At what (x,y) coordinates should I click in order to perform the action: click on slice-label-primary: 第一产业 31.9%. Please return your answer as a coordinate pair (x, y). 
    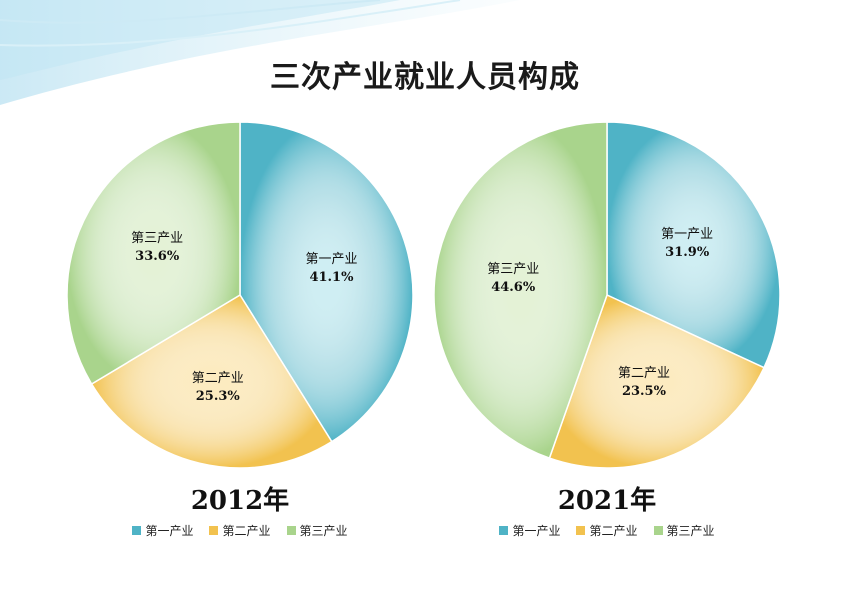
    Looking at the image, I should click on (687, 244).